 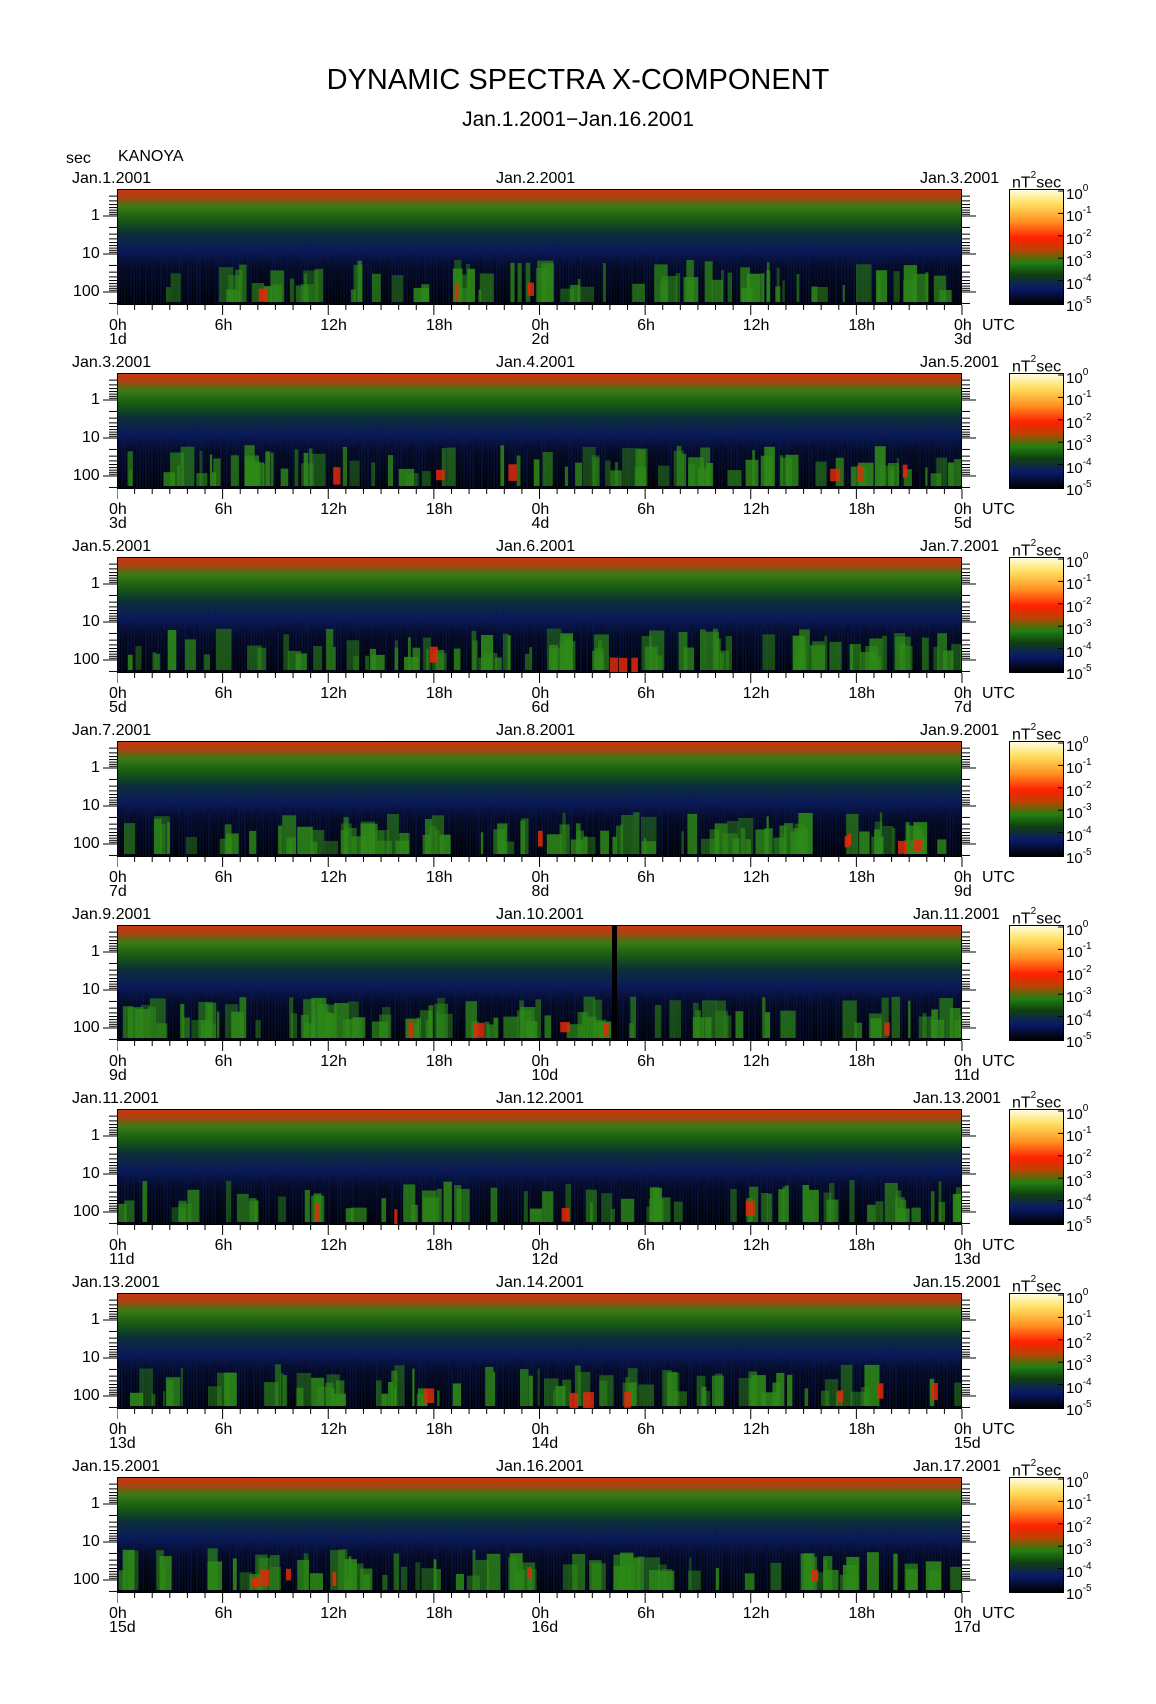 I want to click on panel-mid-date: Jan.16.2001, so click(x=540, y=1466).